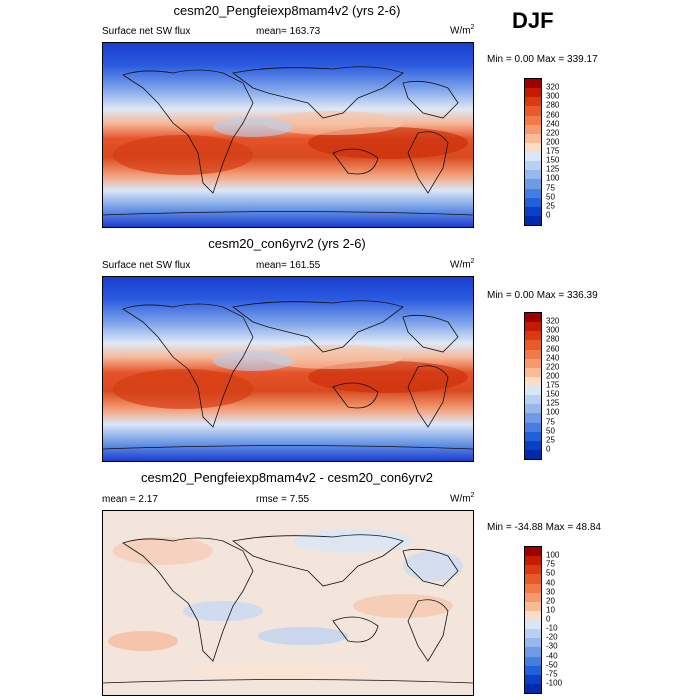 The height and width of the screenshot is (700, 700). What do you see at coordinates (287, 10) in the screenshot?
I see `panel-1-title: cesm20_Pengfeiexp8mam4v2 (yrs 2-6)` at bounding box center [287, 10].